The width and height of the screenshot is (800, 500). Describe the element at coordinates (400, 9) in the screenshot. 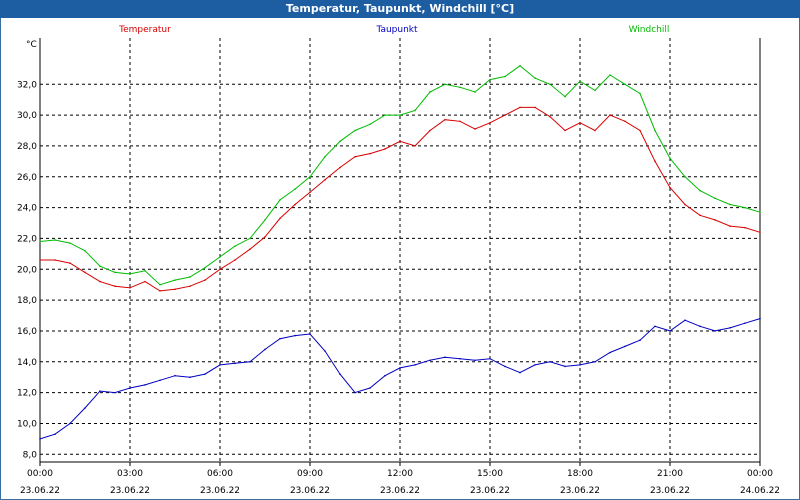

I see `chart-title: Temperatur, Taupunkt, Windchill [°C]` at that location.